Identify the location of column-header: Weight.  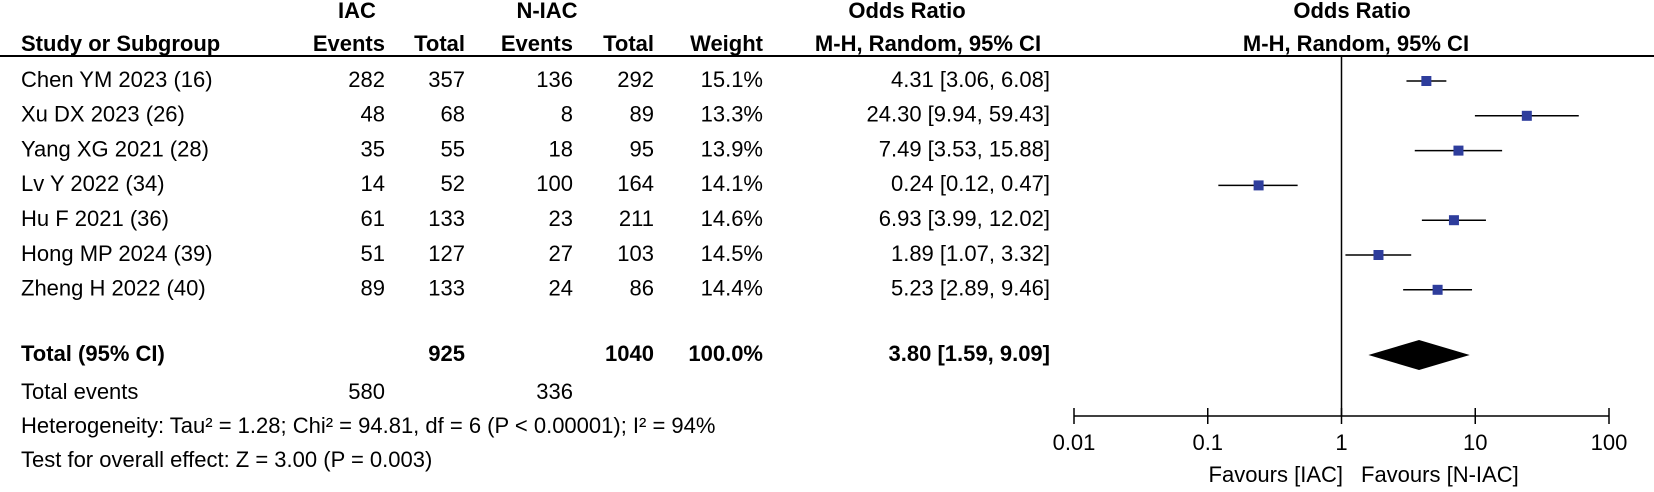
(727, 43).